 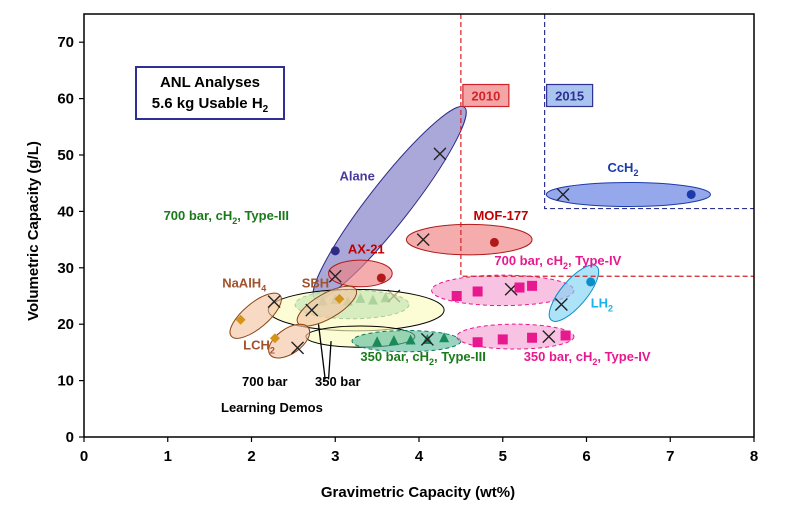 I want to click on y-tick-label-70: 70, so click(x=65, y=42).